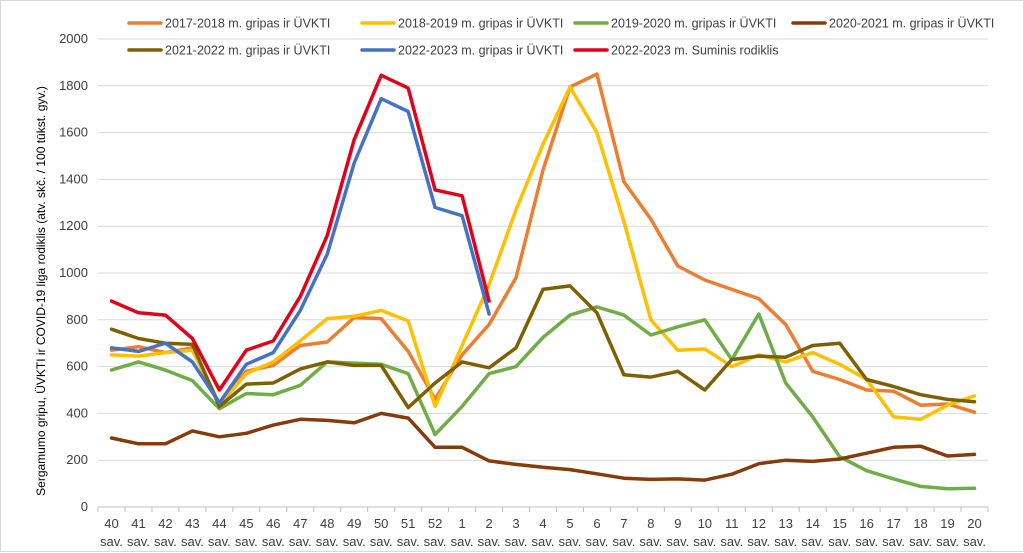  What do you see at coordinates (693, 24) in the screenshot?
I see `legend-label: 2019-2020 m. gripas ir ÜVKTI` at bounding box center [693, 24].